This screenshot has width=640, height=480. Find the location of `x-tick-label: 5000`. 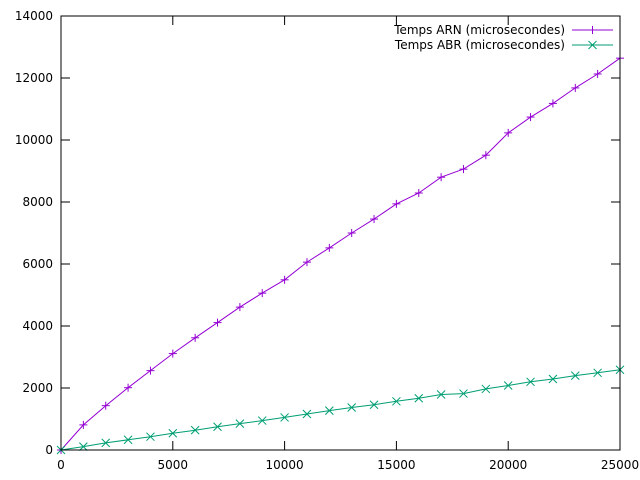

x-tick-label: 5000 is located at coordinates (173, 465).